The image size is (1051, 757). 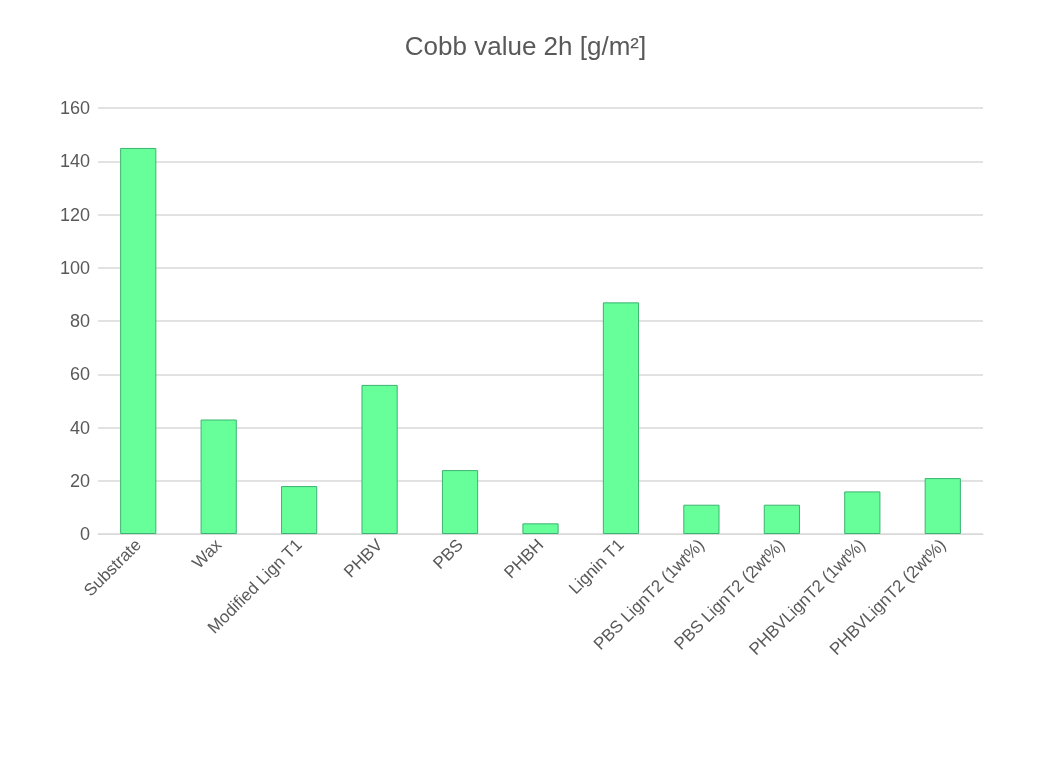 I want to click on y-tick-label: 120, so click(x=74, y=214).